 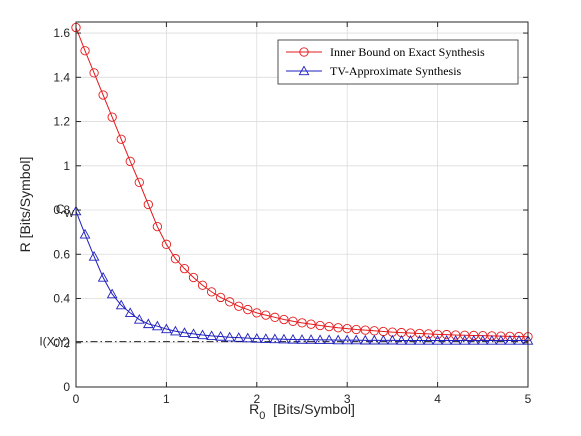 What do you see at coordinates (61, 122) in the screenshot?
I see `y-tick-label: 1.2` at bounding box center [61, 122].